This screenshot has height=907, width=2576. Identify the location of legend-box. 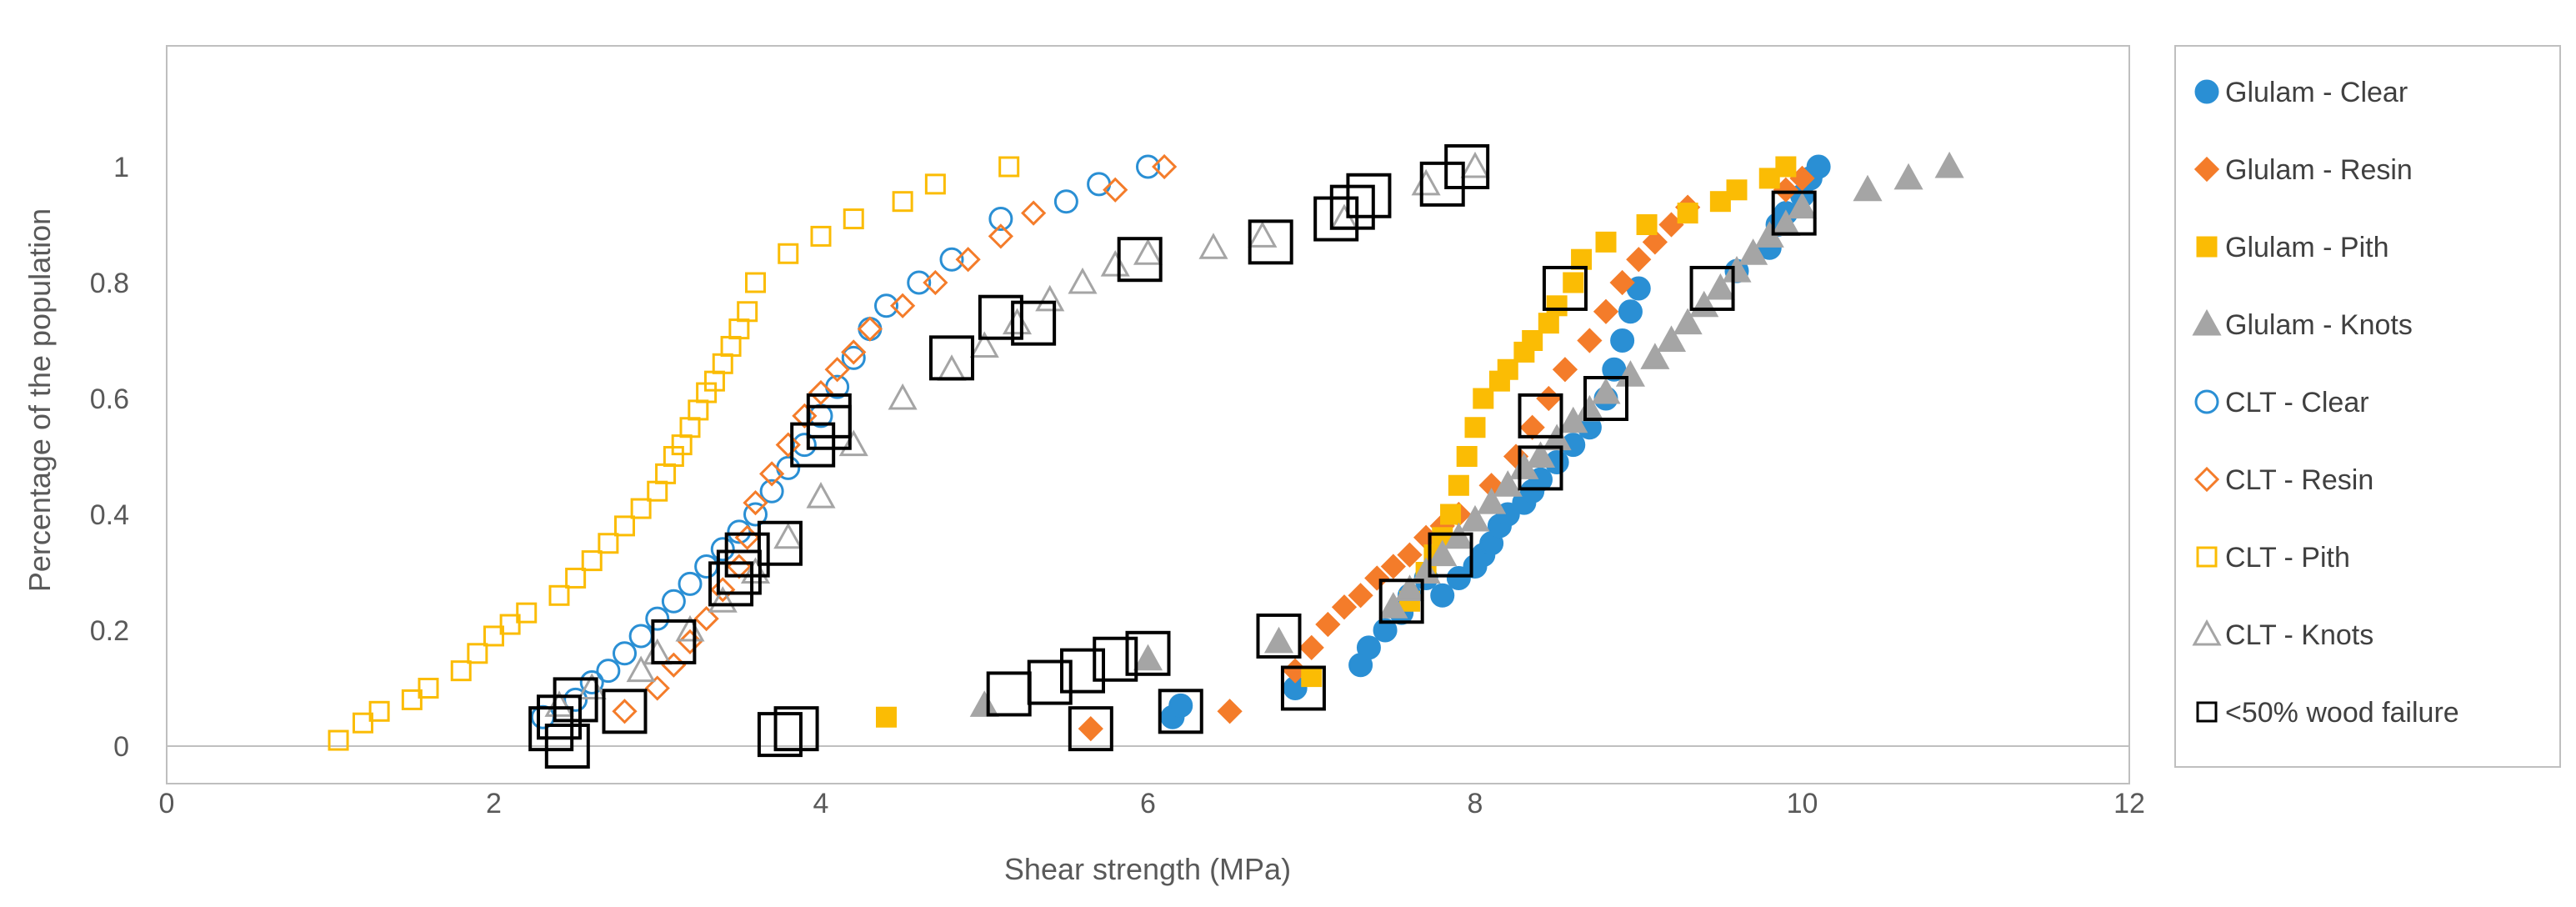
(2367, 406).